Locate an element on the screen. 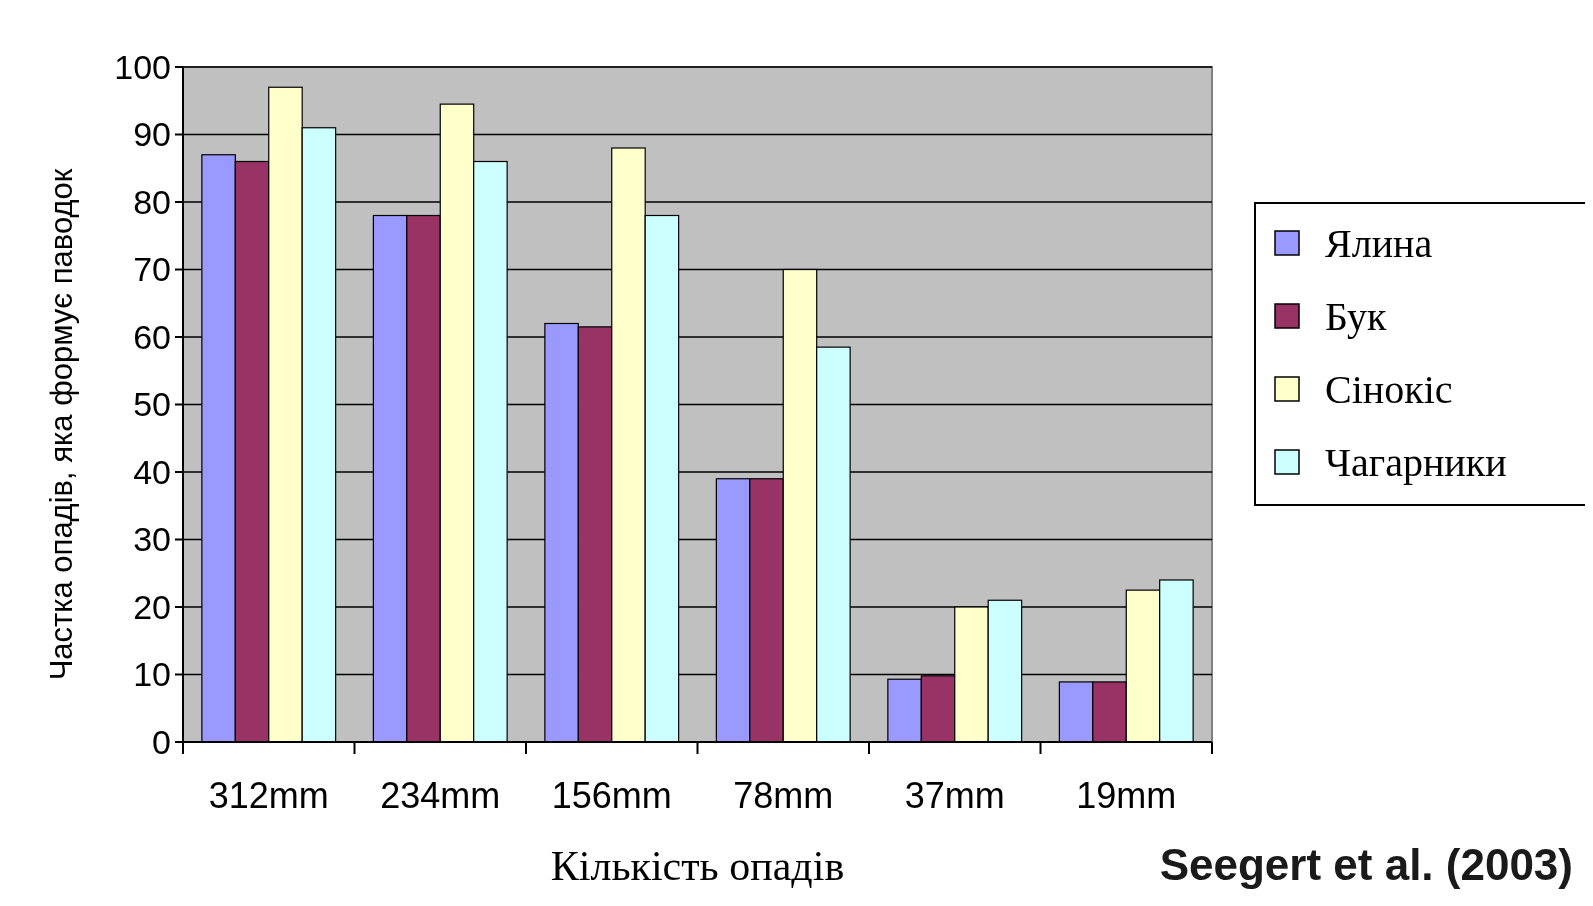 The height and width of the screenshot is (906, 1593). x-tick-label: 312mm is located at coordinates (268, 795).